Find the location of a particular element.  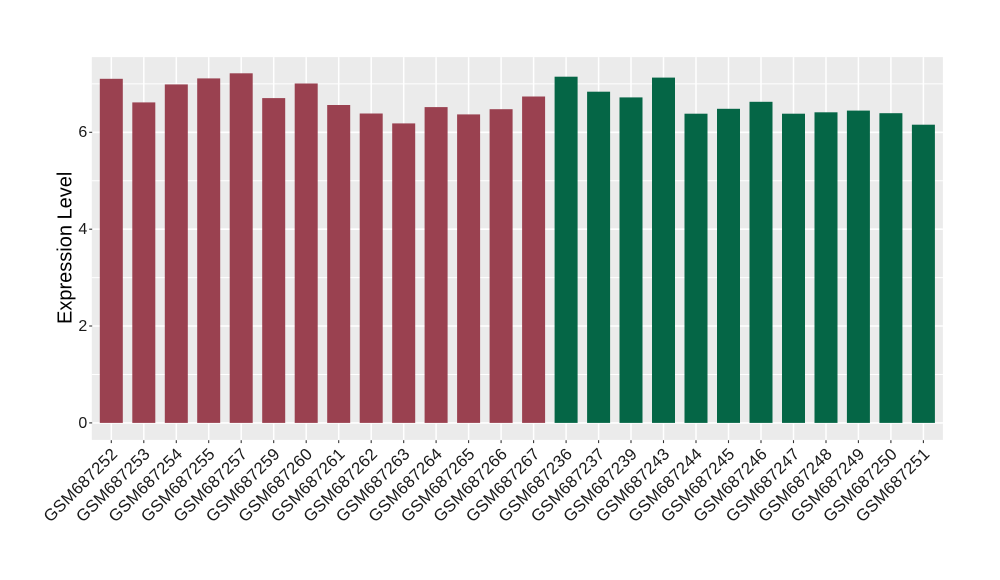

svg-text: 6 is located at coordinates (82, 132).